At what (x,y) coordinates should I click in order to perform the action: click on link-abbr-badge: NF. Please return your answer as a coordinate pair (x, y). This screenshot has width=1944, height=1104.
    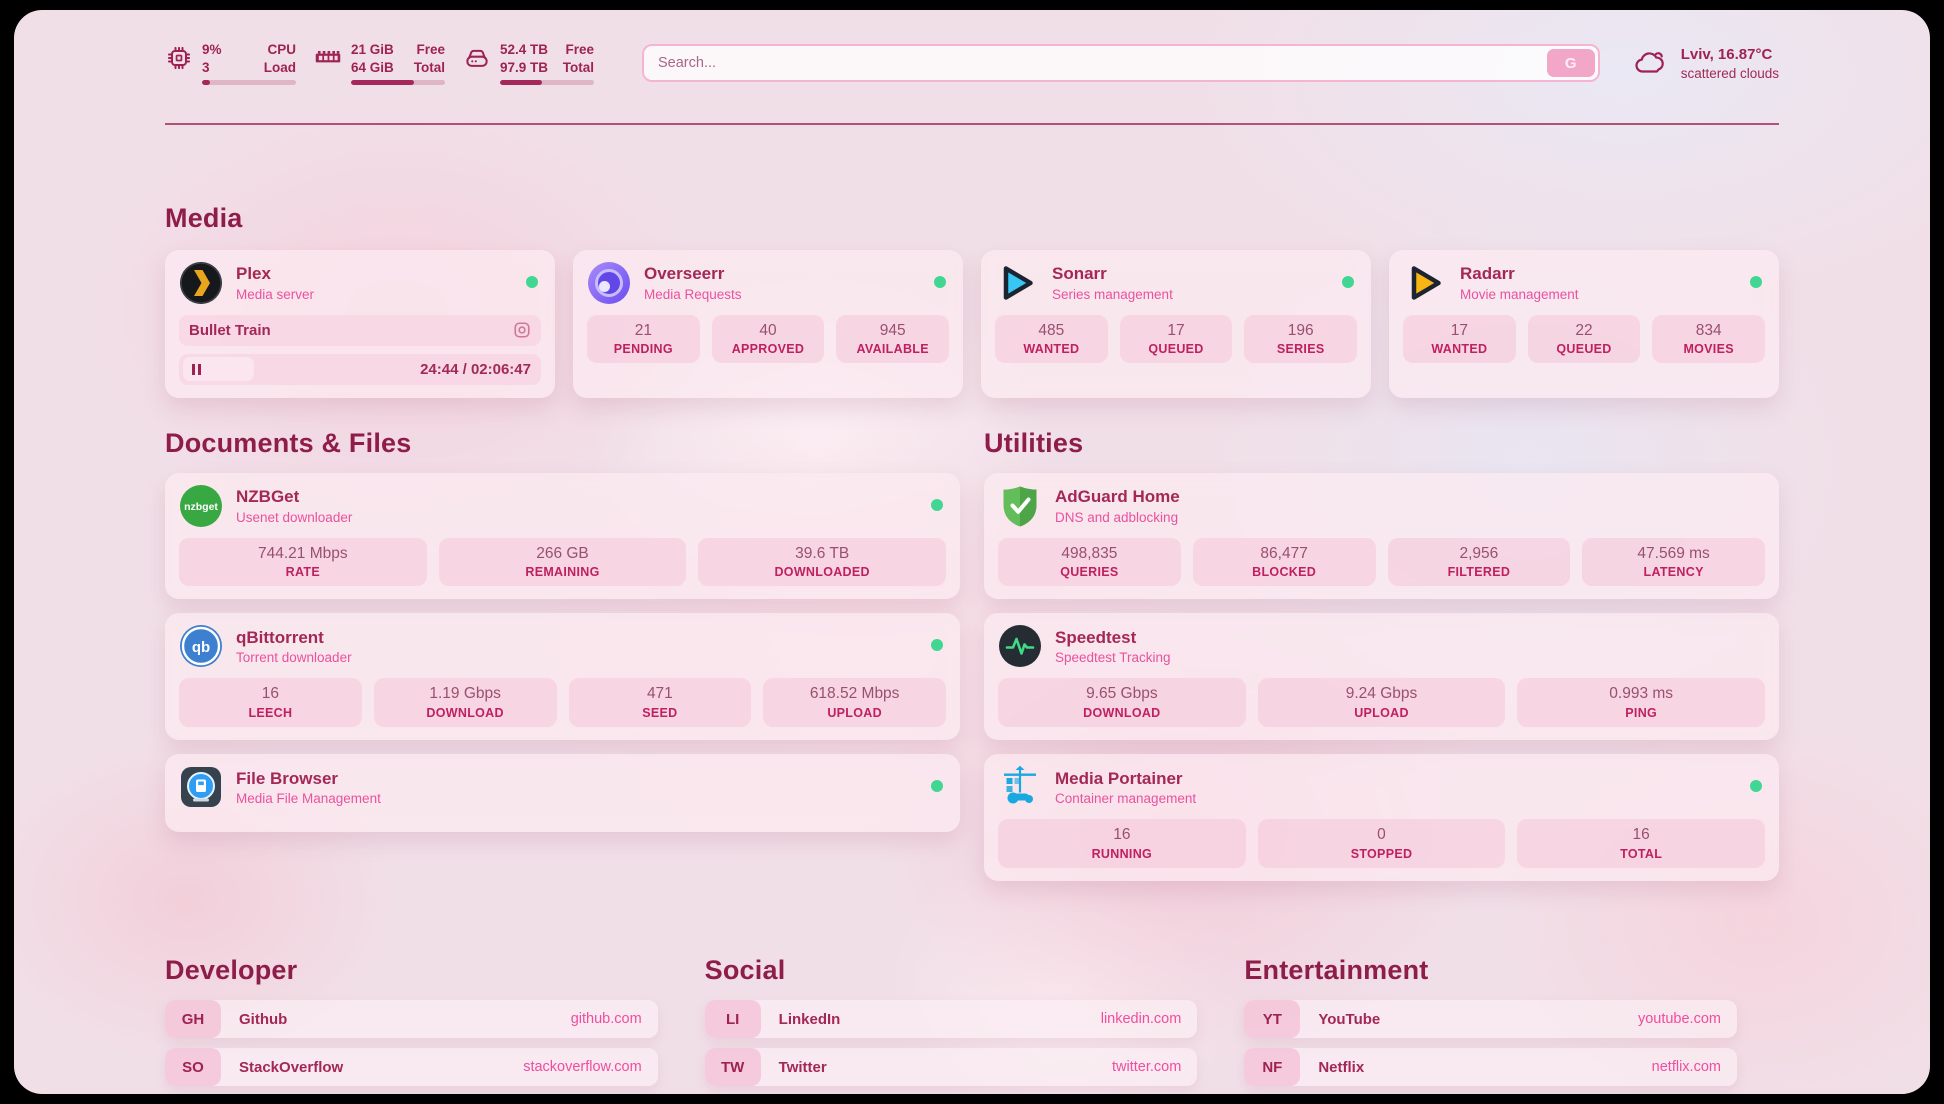
    Looking at the image, I should click on (1272, 1067).